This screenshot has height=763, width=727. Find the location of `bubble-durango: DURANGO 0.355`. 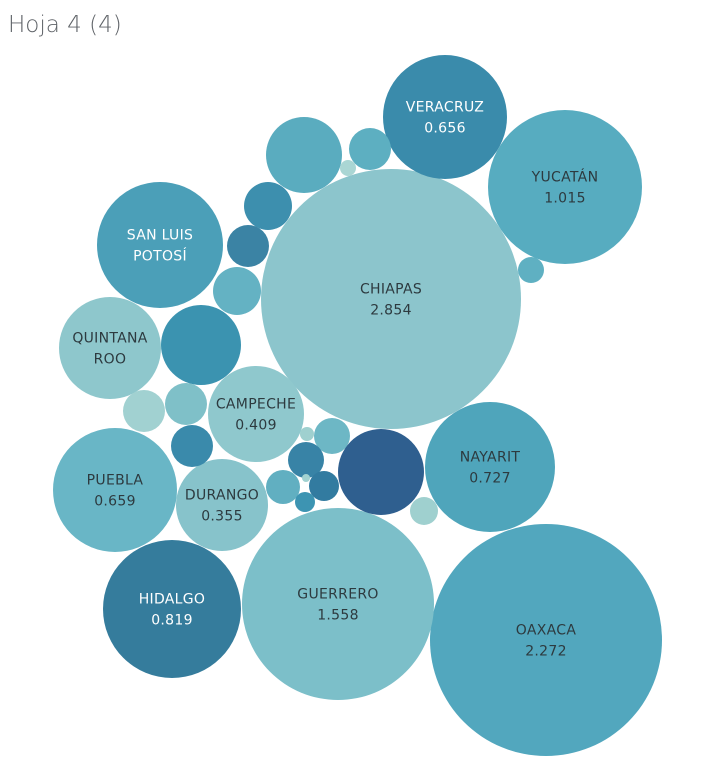

bubble-durango: DURANGO 0.355 is located at coordinates (222, 505).